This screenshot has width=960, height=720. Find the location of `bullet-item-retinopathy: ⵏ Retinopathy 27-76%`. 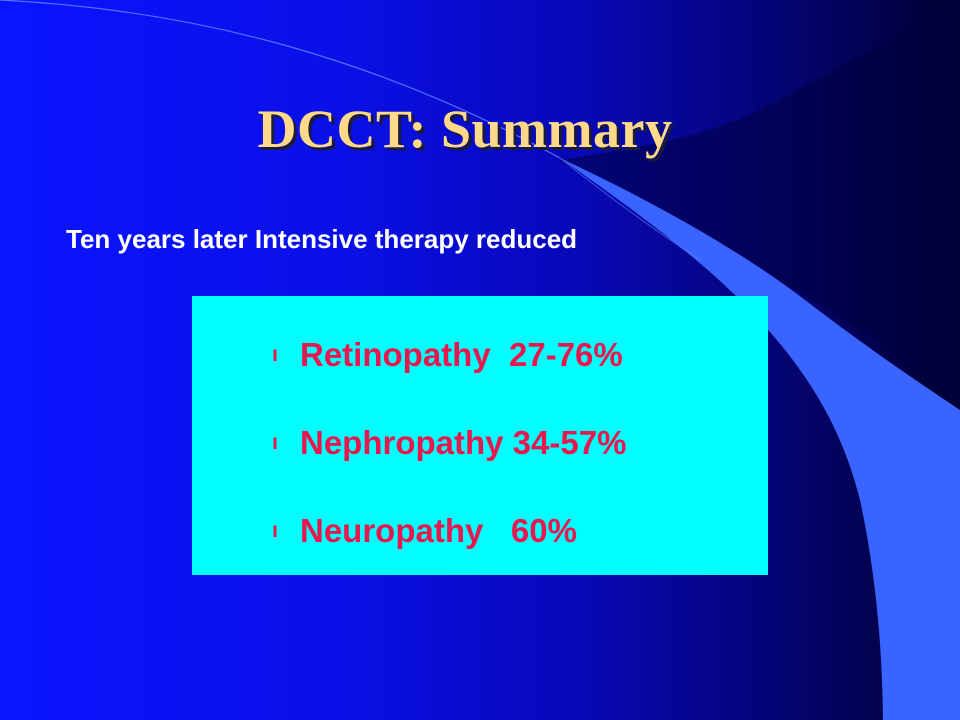

bullet-item-retinopathy: ⵏ Retinopathy 27-76% is located at coordinates (447, 355).